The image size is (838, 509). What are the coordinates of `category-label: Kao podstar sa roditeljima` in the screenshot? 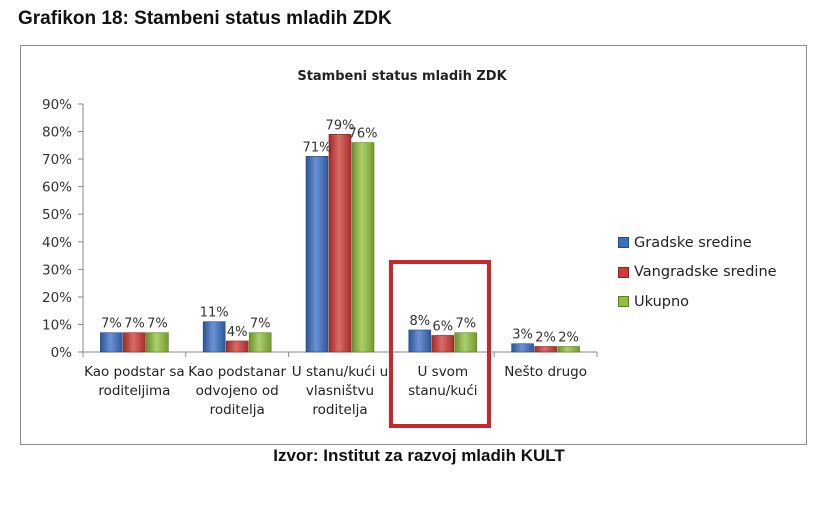 It's located at (134, 381).